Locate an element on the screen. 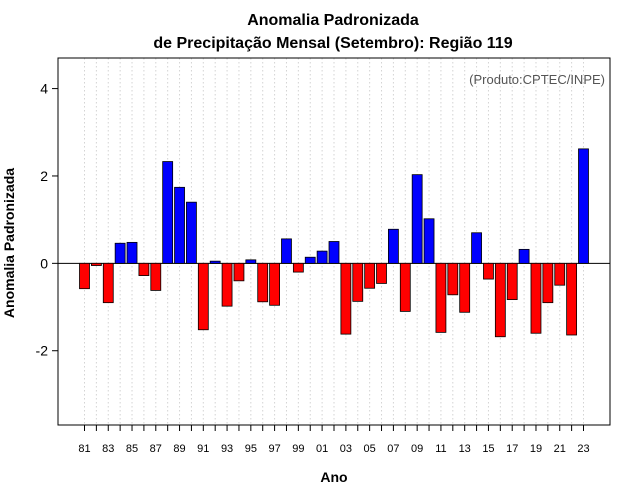  x-tick-label: 95 is located at coordinates (251, 449).